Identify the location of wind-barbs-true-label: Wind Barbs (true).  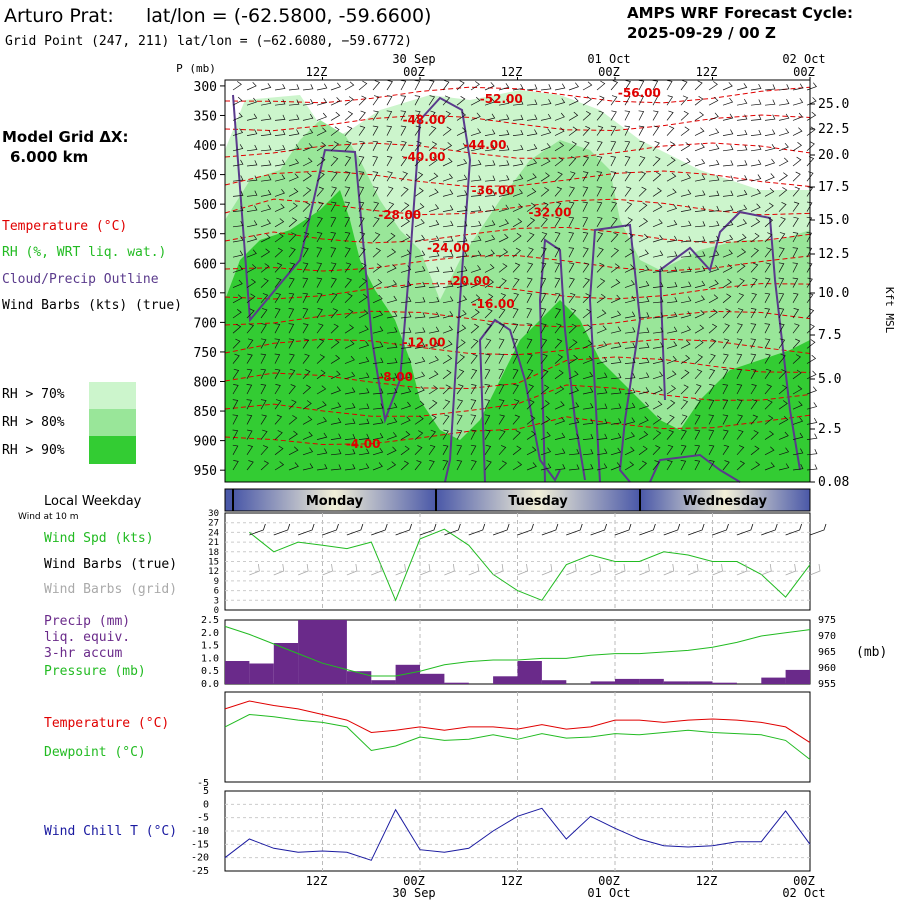
(110, 564).